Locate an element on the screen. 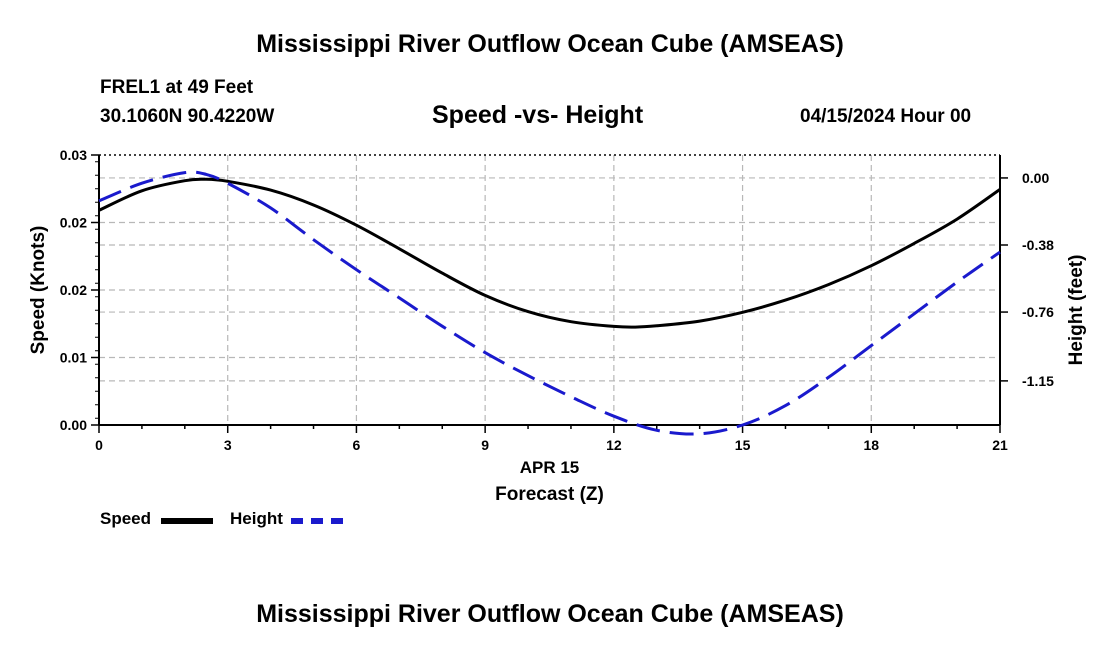 This screenshot has height=650, width=1100. y-left-axis-label: Speed (Knots) is located at coordinates (38, 290).